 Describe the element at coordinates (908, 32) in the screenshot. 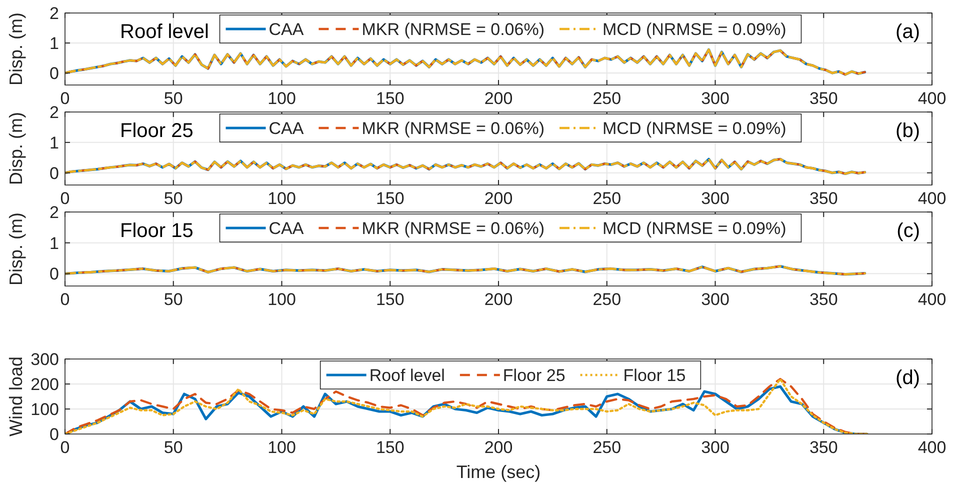

I see `annotation: (a)` at that location.